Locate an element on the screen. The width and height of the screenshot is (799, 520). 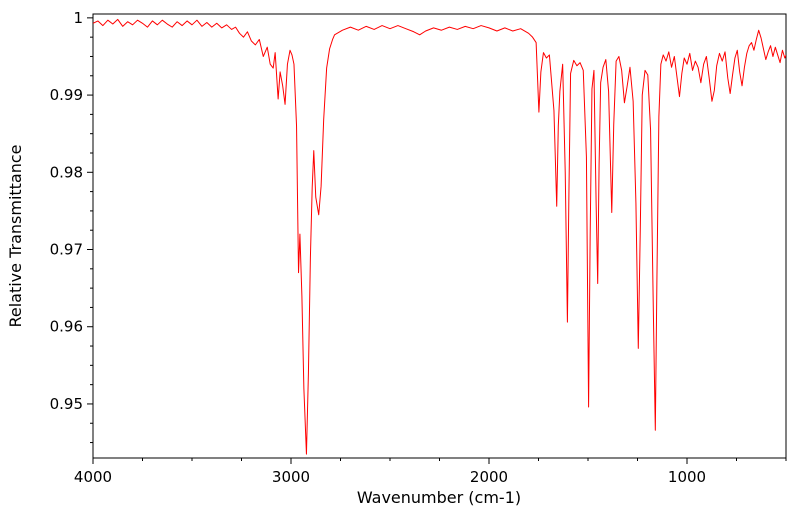
x-tick-label: 4000 is located at coordinates (93, 477).